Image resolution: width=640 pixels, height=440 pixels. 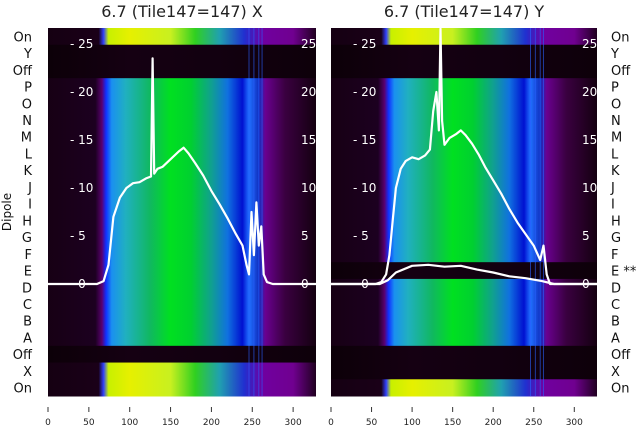 What do you see at coordinates (624, 272) in the screenshot?
I see `row-label-right: E **` at bounding box center [624, 272].